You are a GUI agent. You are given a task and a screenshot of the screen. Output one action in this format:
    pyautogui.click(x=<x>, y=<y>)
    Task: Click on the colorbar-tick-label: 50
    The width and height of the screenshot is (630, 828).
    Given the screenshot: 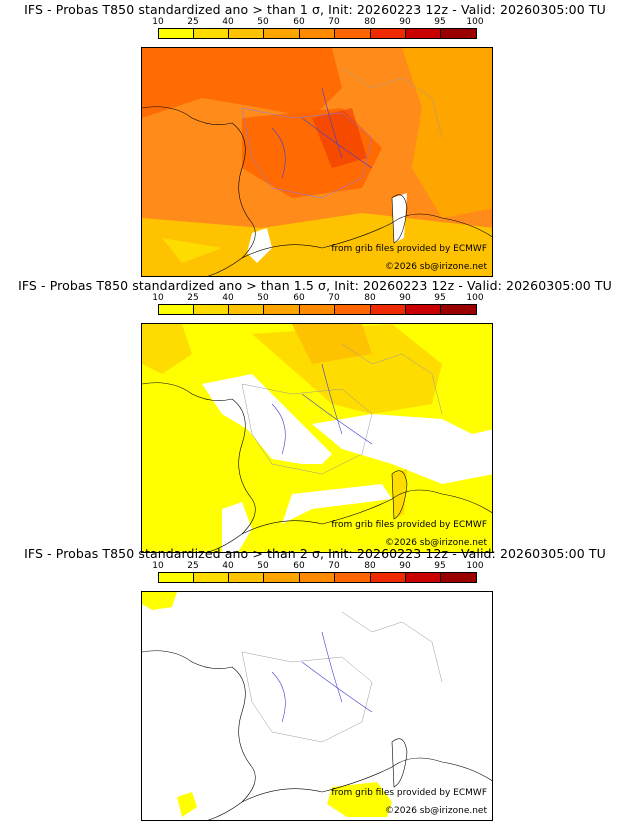 What is the action you would take?
    pyautogui.click(x=263, y=22)
    